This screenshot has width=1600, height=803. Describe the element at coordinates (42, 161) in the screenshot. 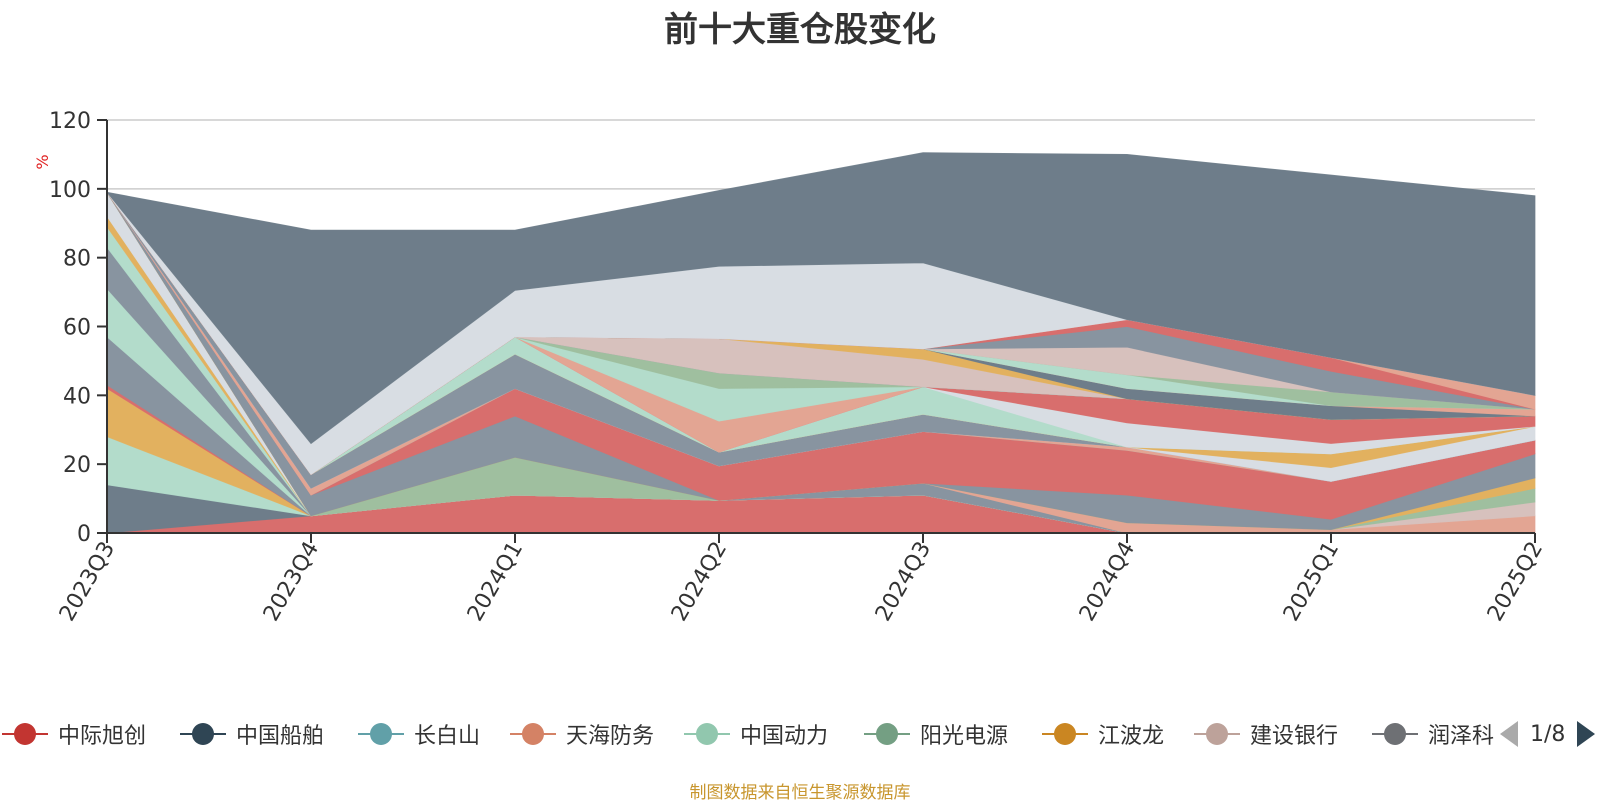

I see `y-axis-unit-label: %` at that location.